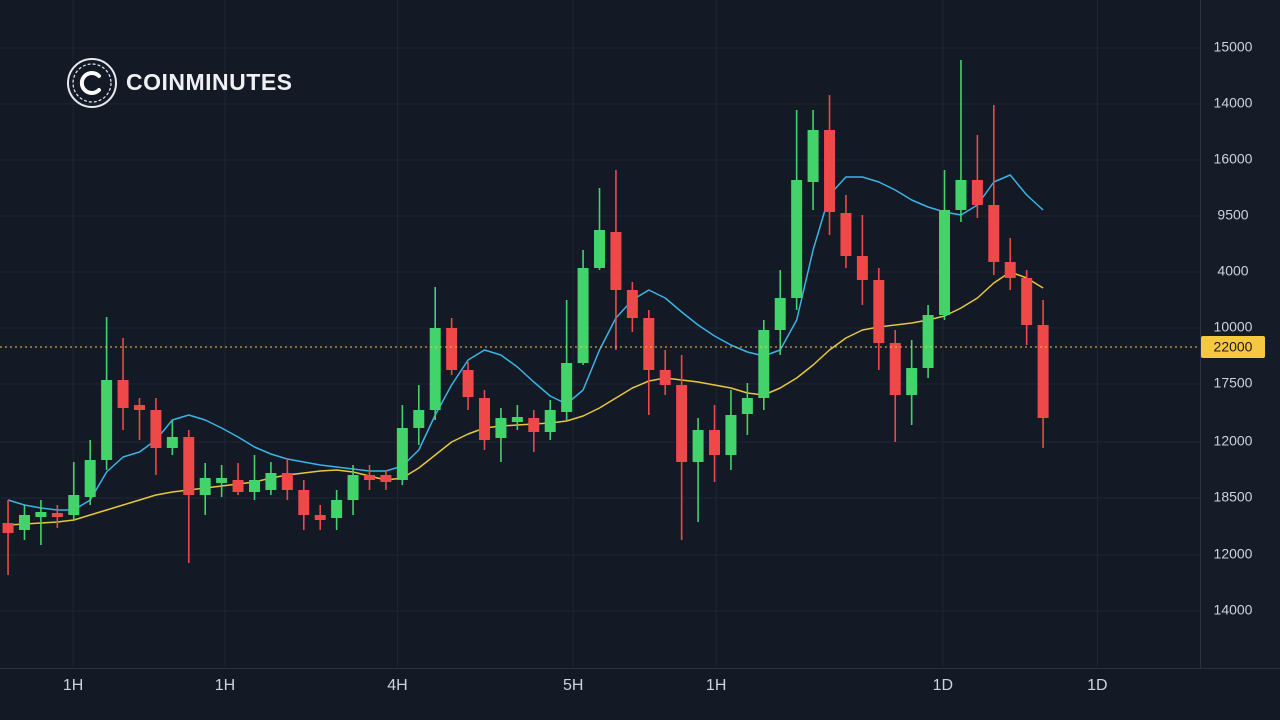 Image resolution: width=1280 pixels, height=720 pixels. Describe the element at coordinates (1233, 47) in the screenshot. I see `y-tick-label: 15000` at that location.